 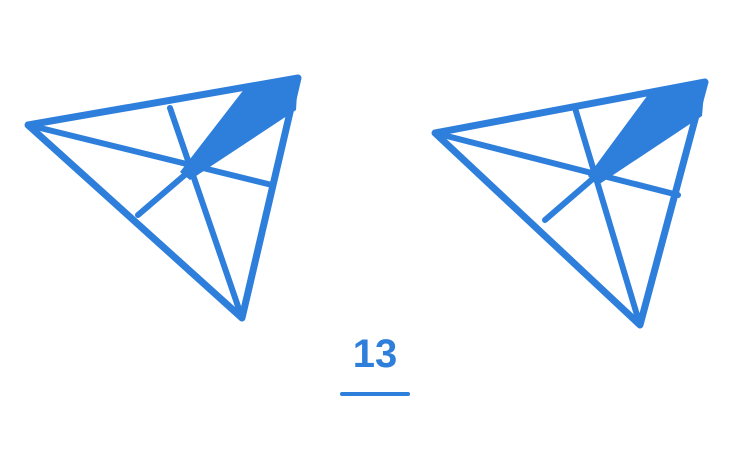 I want to click on caption-underline, so click(x=375, y=394).